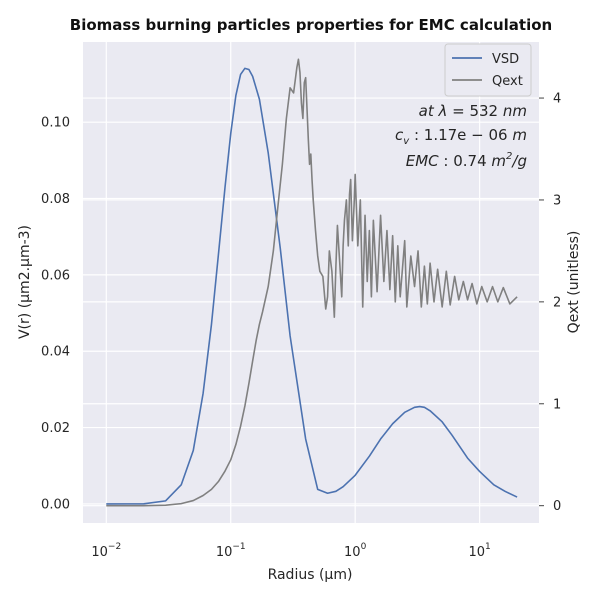 Image resolution: width=600 pixels, height=600 pixels. I want to click on x-tick-label: 10¹, so click(479, 551).